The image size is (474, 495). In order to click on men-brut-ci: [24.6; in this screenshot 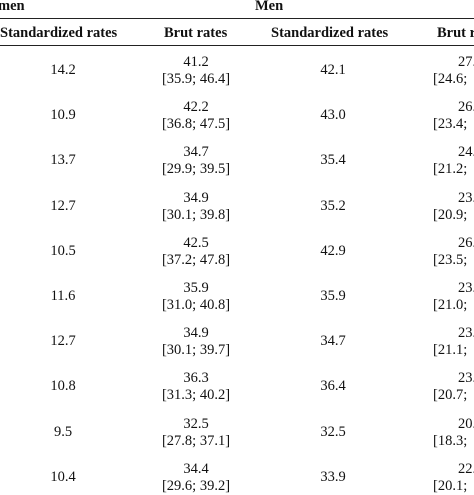, I will do `click(450, 79)`.